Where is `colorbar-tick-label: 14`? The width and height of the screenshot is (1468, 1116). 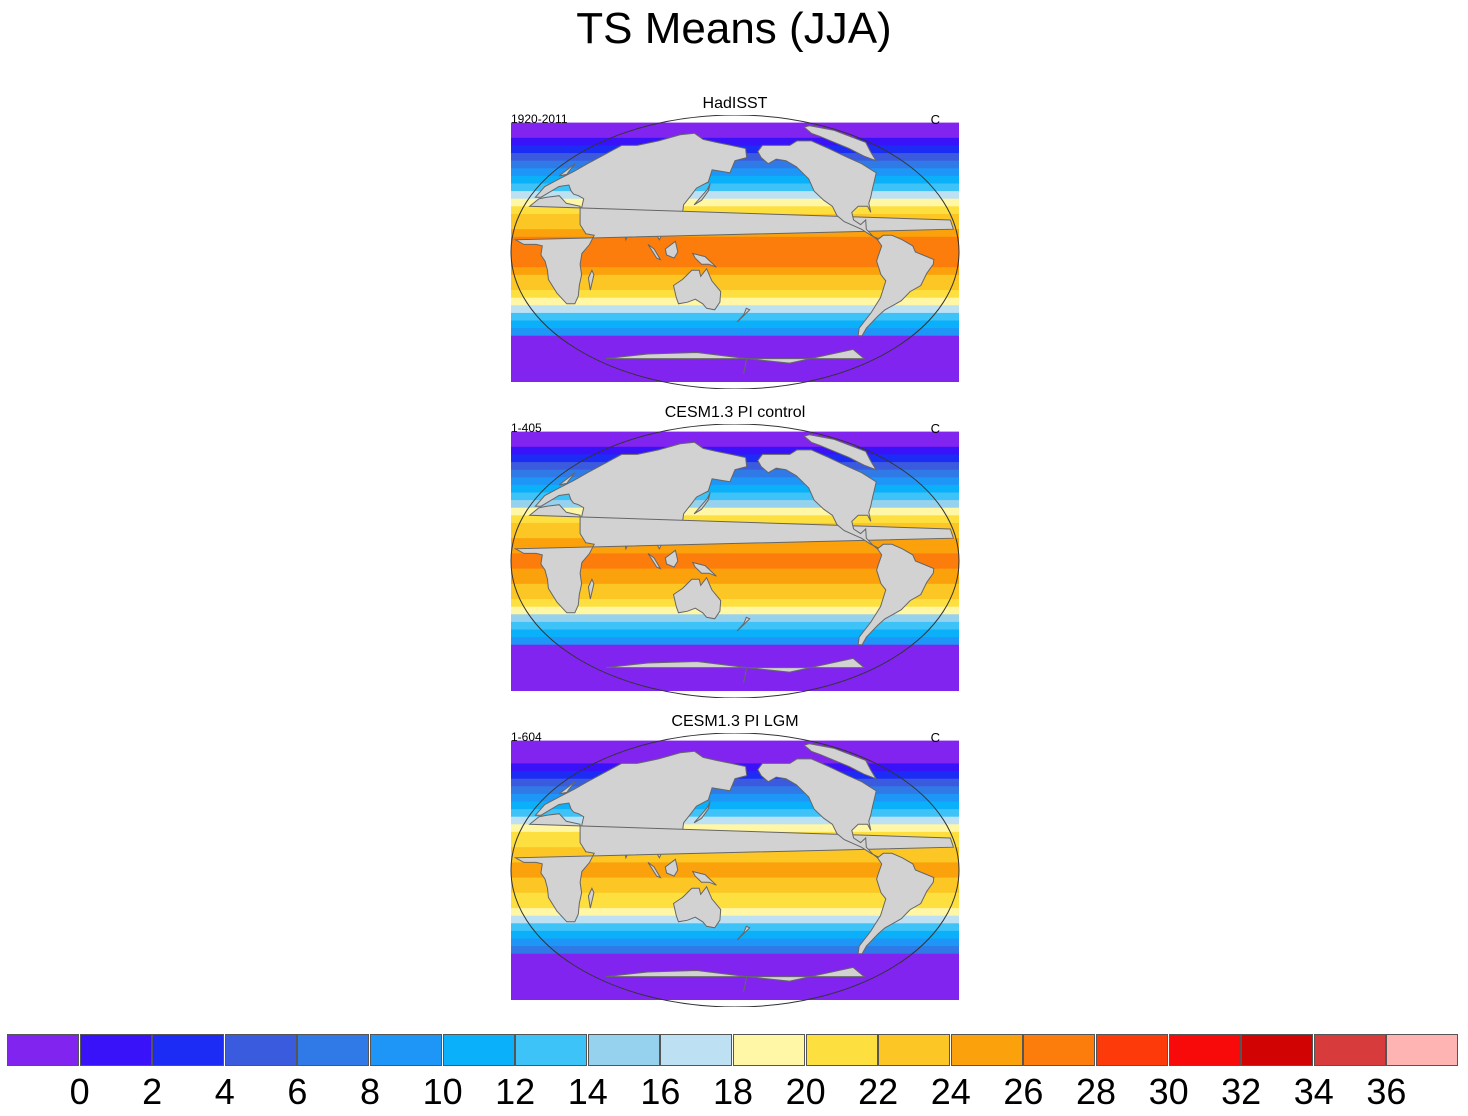
colorbar-tick-label: 14 is located at coordinates (587, 1091).